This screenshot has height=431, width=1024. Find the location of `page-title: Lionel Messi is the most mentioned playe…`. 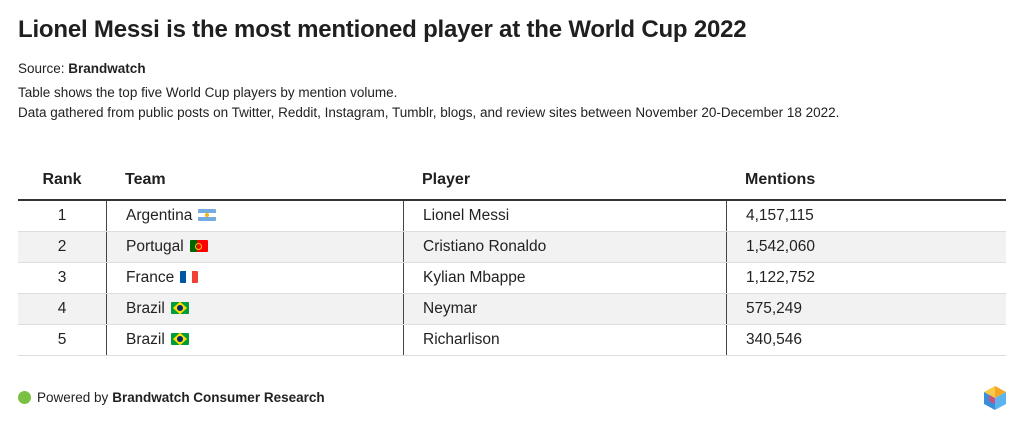

page-title: Lionel Messi is the most mentioned playe… is located at coordinates (382, 29).